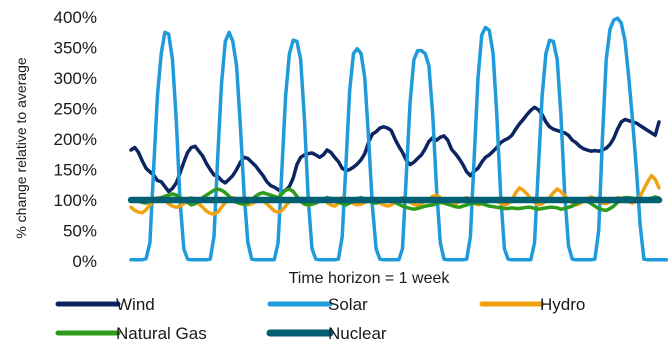 This screenshot has width=668, height=350. What do you see at coordinates (75, 170) in the screenshot?
I see `y-tick-label: 150%` at bounding box center [75, 170].